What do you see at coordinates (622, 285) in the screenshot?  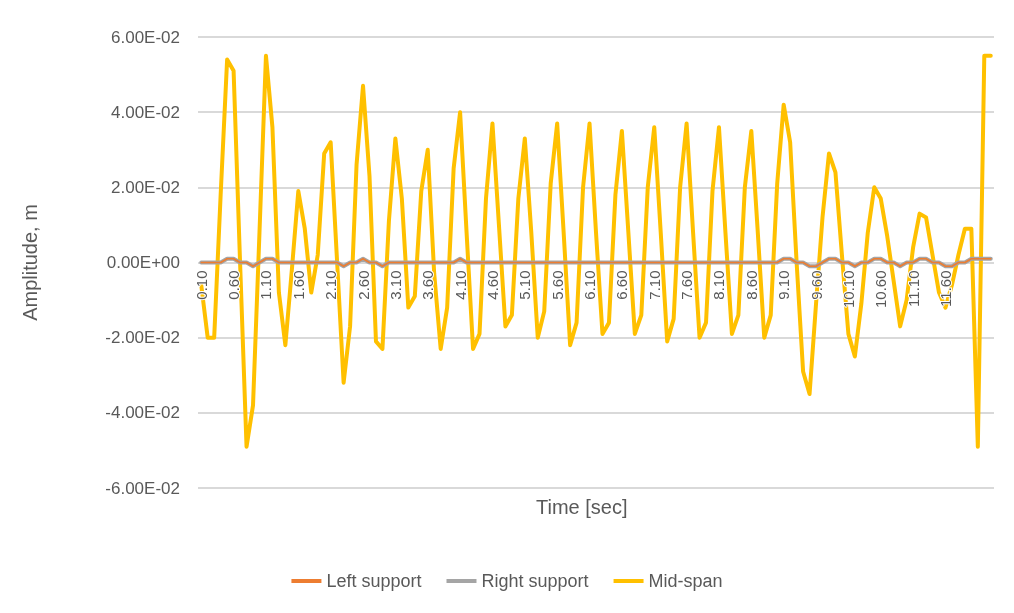 I see `x-tick-label: 6.60` at bounding box center [622, 285].